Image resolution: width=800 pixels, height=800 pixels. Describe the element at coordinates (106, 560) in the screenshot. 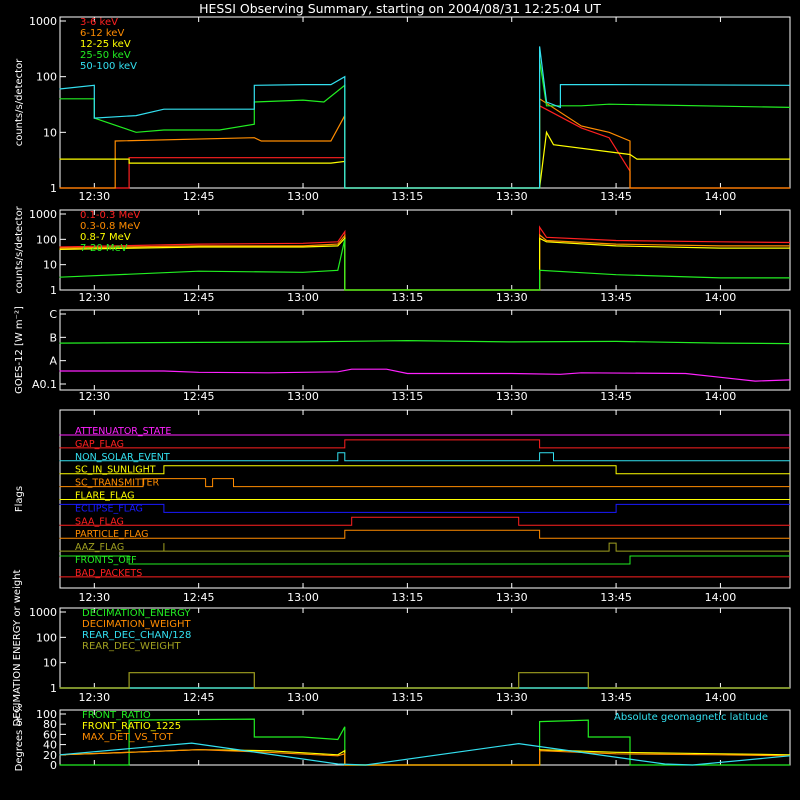

I see `flag-label: FRONTS_OFF` at that location.